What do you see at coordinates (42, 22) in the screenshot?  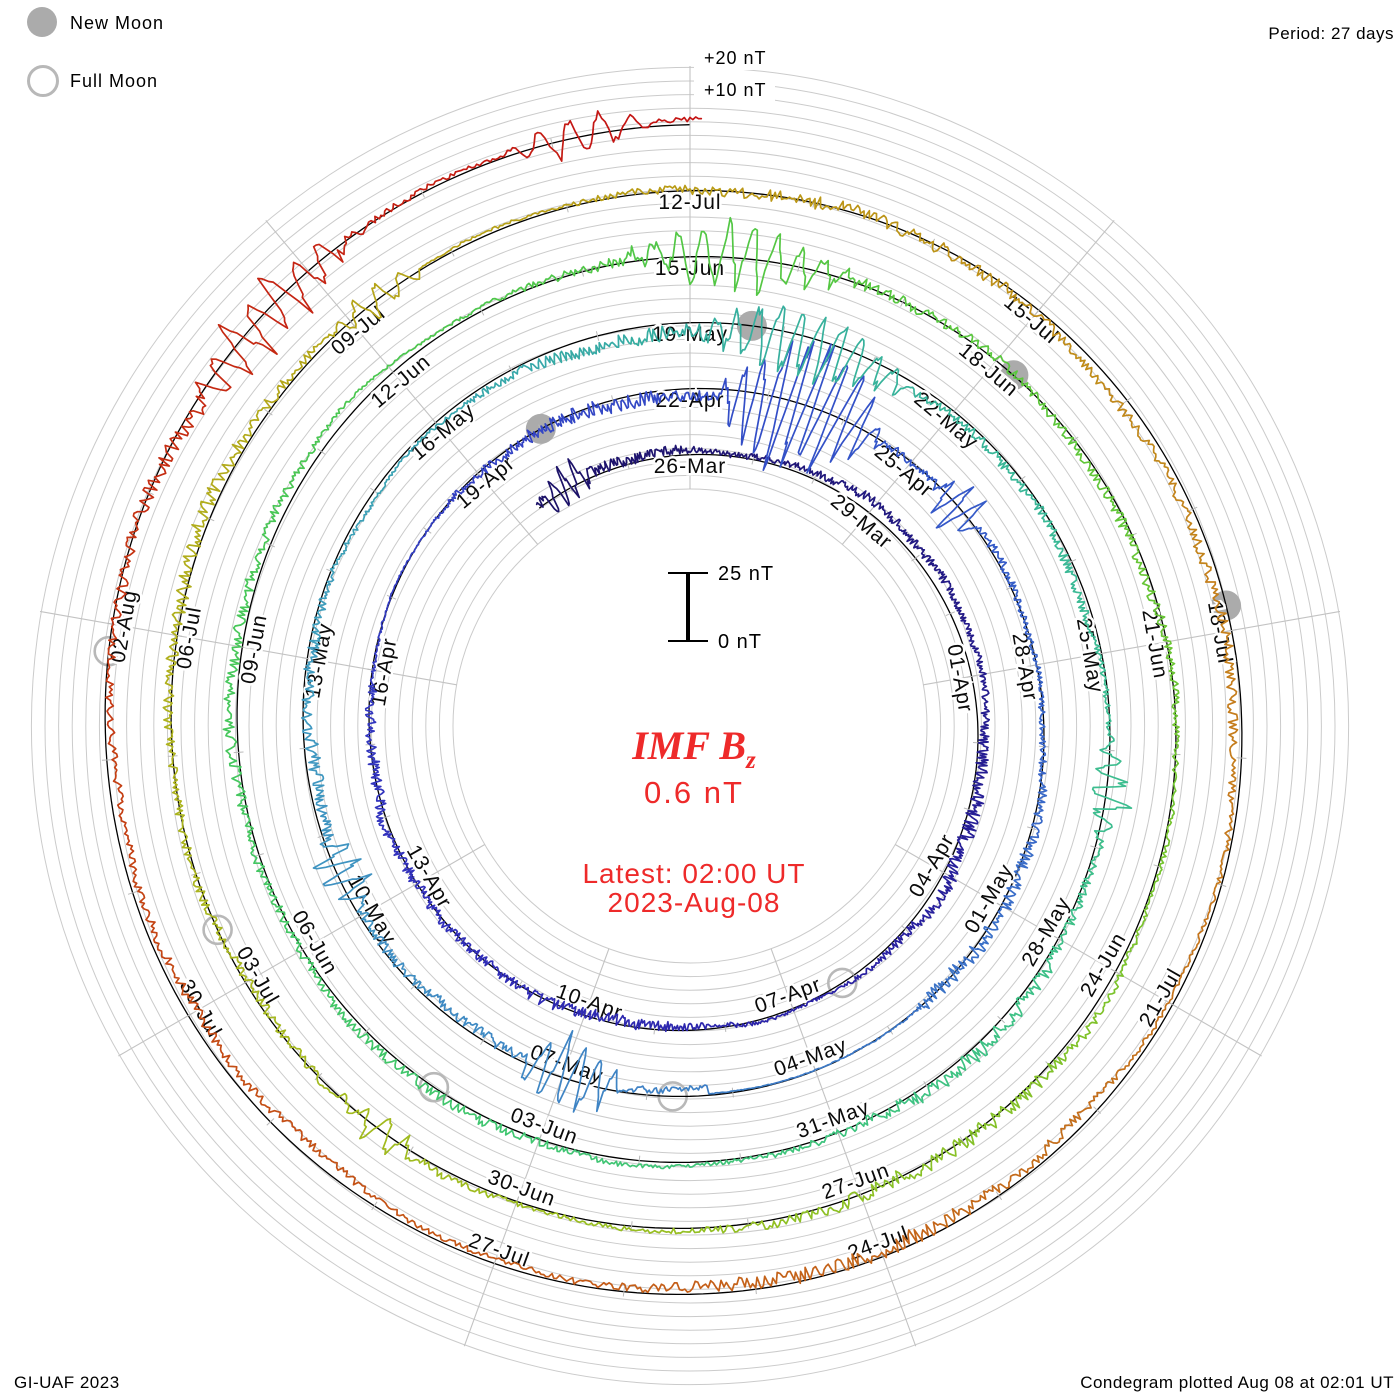 I see `new-moon-icon` at bounding box center [42, 22].